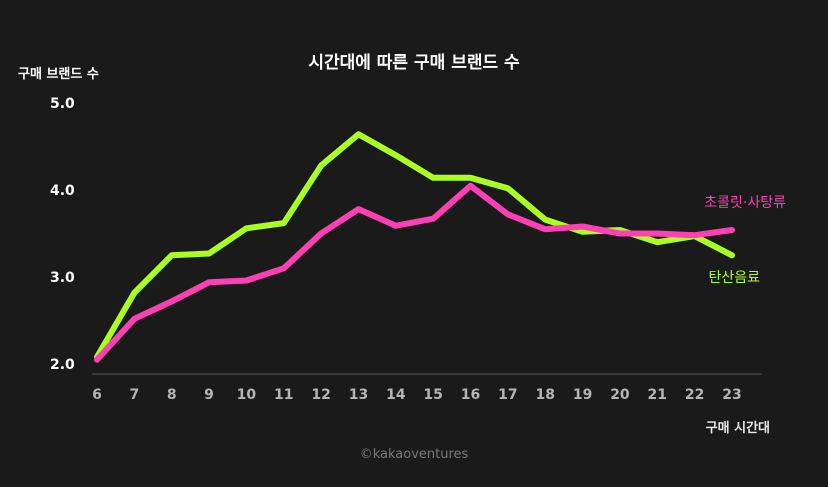 This screenshot has width=828, height=487. I want to click on x-tick-label: 11, so click(283, 395).